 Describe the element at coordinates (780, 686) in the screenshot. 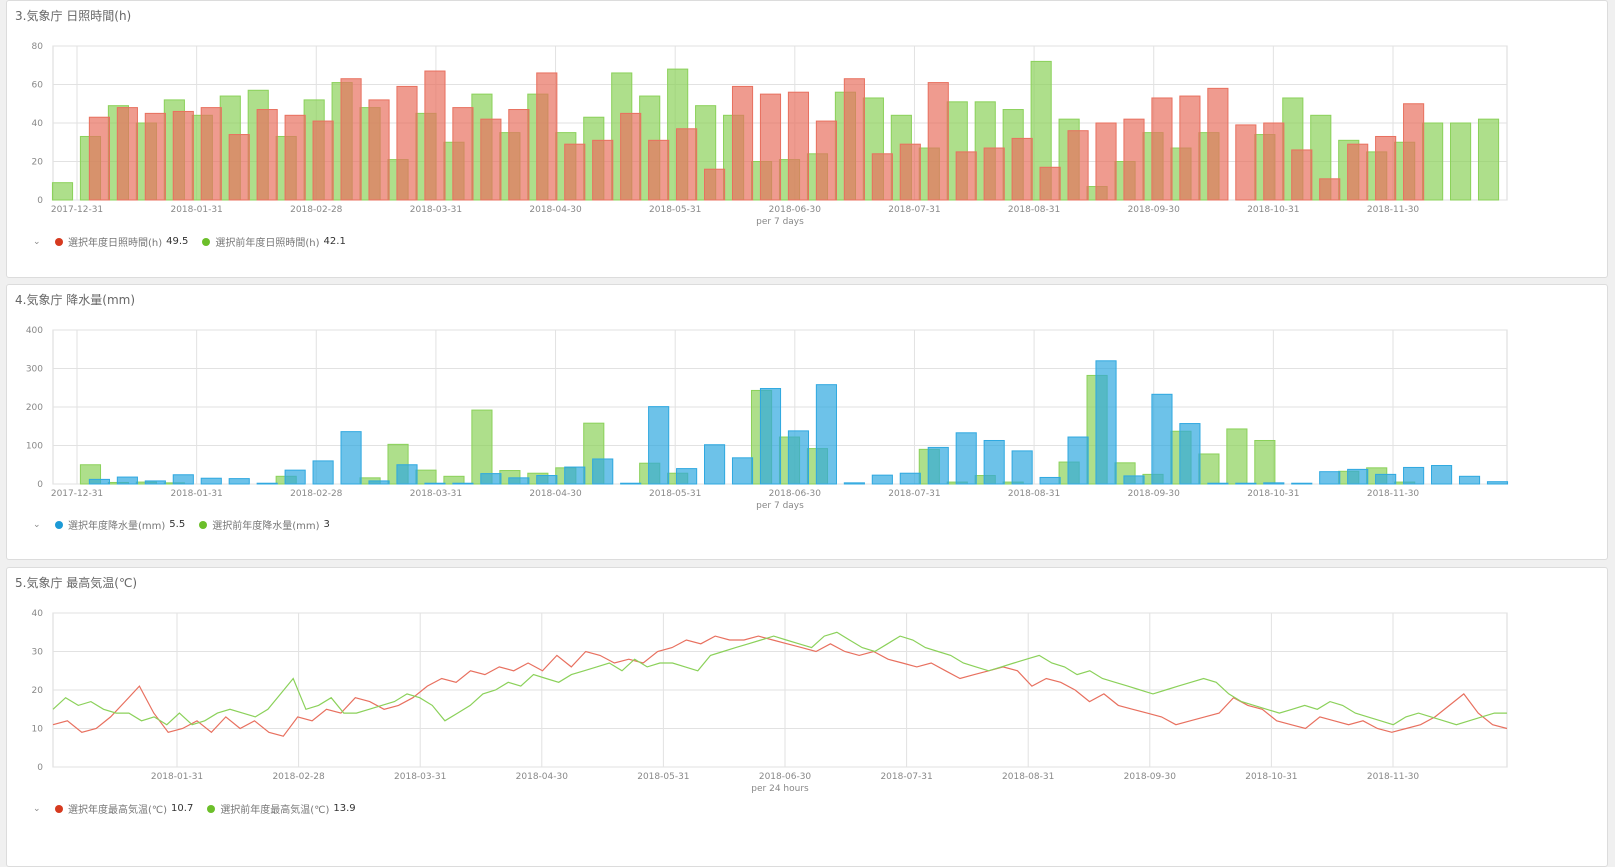

I see `series-line` at that location.